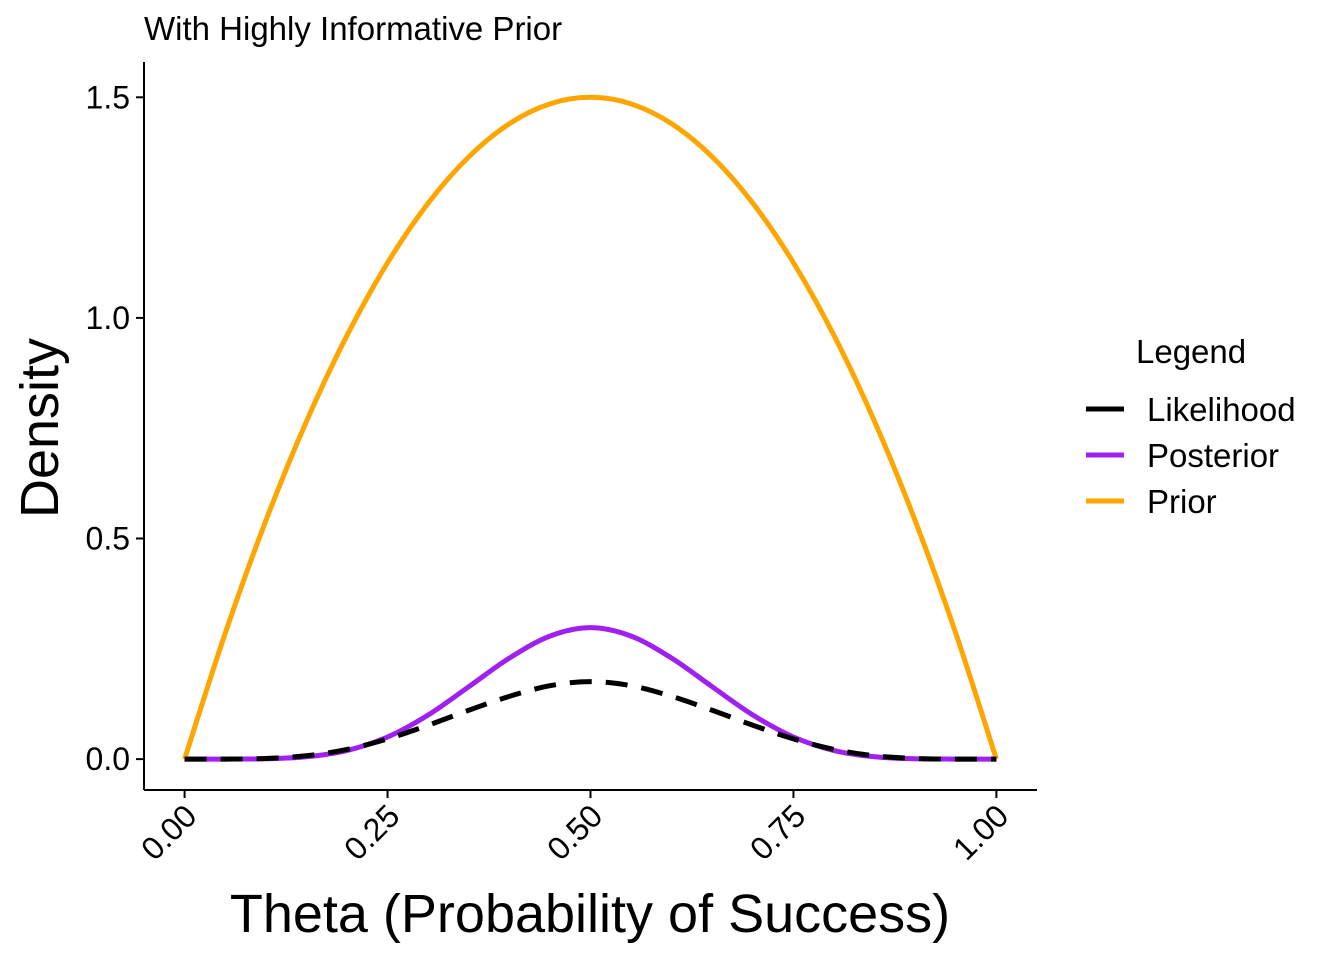 This screenshot has height=960, width=1344. What do you see at coordinates (1213, 455) in the screenshot?
I see `legend-label-posterior: Posterior` at bounding box center [1213, 455].